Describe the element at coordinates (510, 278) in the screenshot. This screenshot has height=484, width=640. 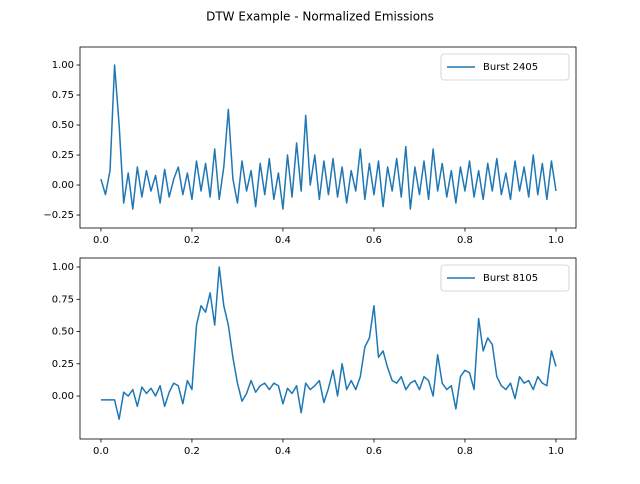
I see `legend-label: Burst 8105` at that location.